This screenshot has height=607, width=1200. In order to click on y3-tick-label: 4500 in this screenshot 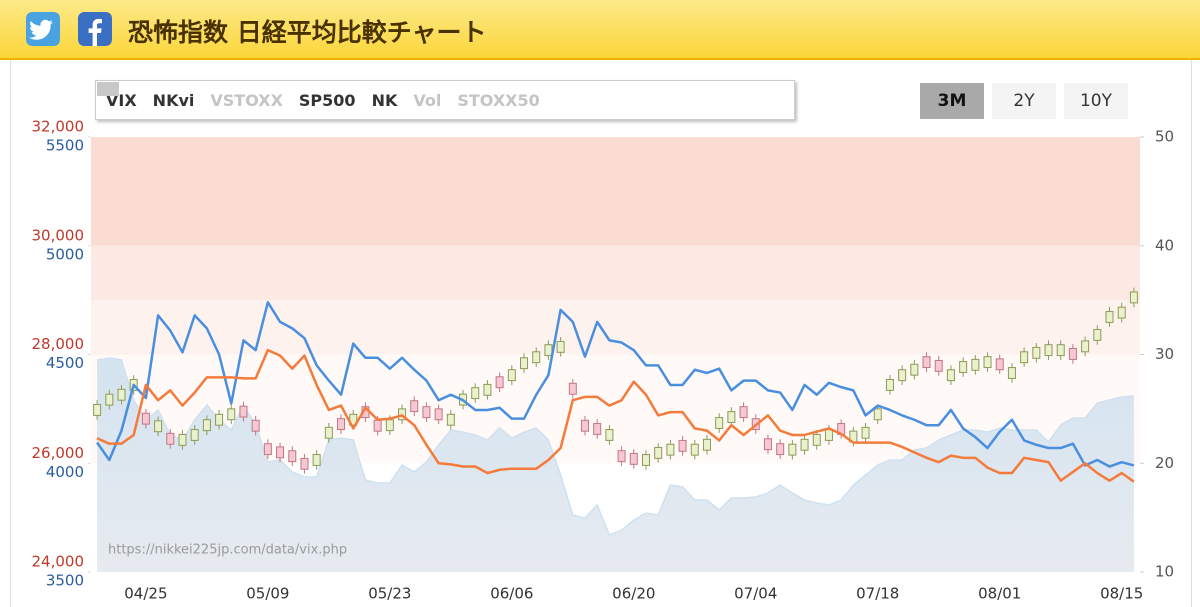, I will do `click(65, 363)`.